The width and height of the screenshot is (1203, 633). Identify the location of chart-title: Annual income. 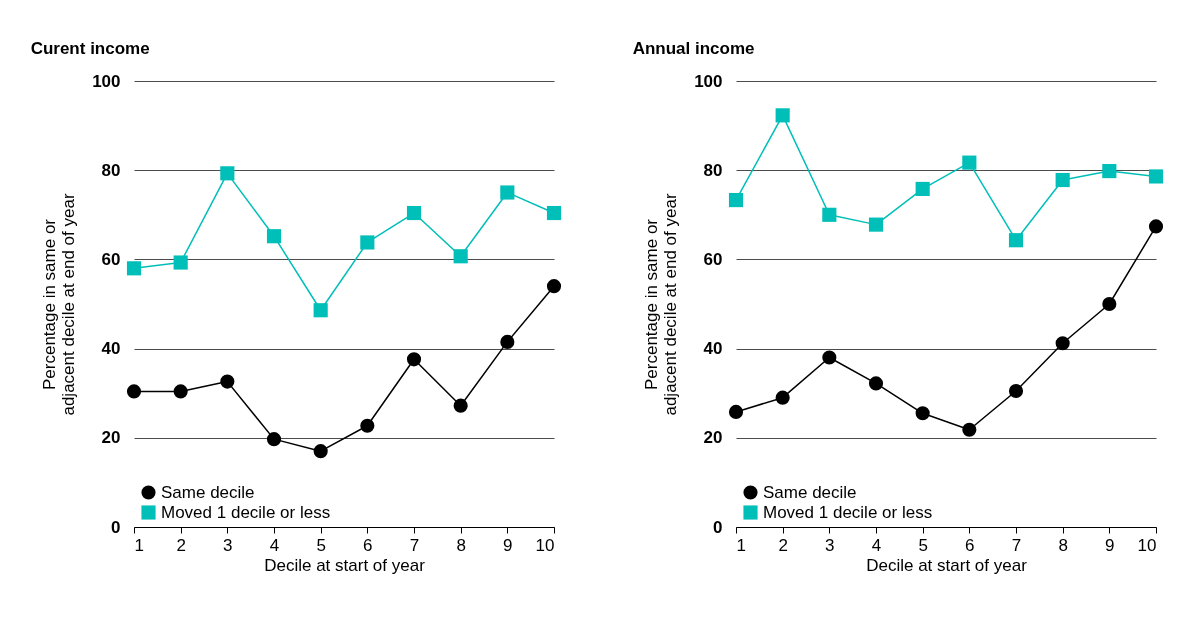
(693, 48).